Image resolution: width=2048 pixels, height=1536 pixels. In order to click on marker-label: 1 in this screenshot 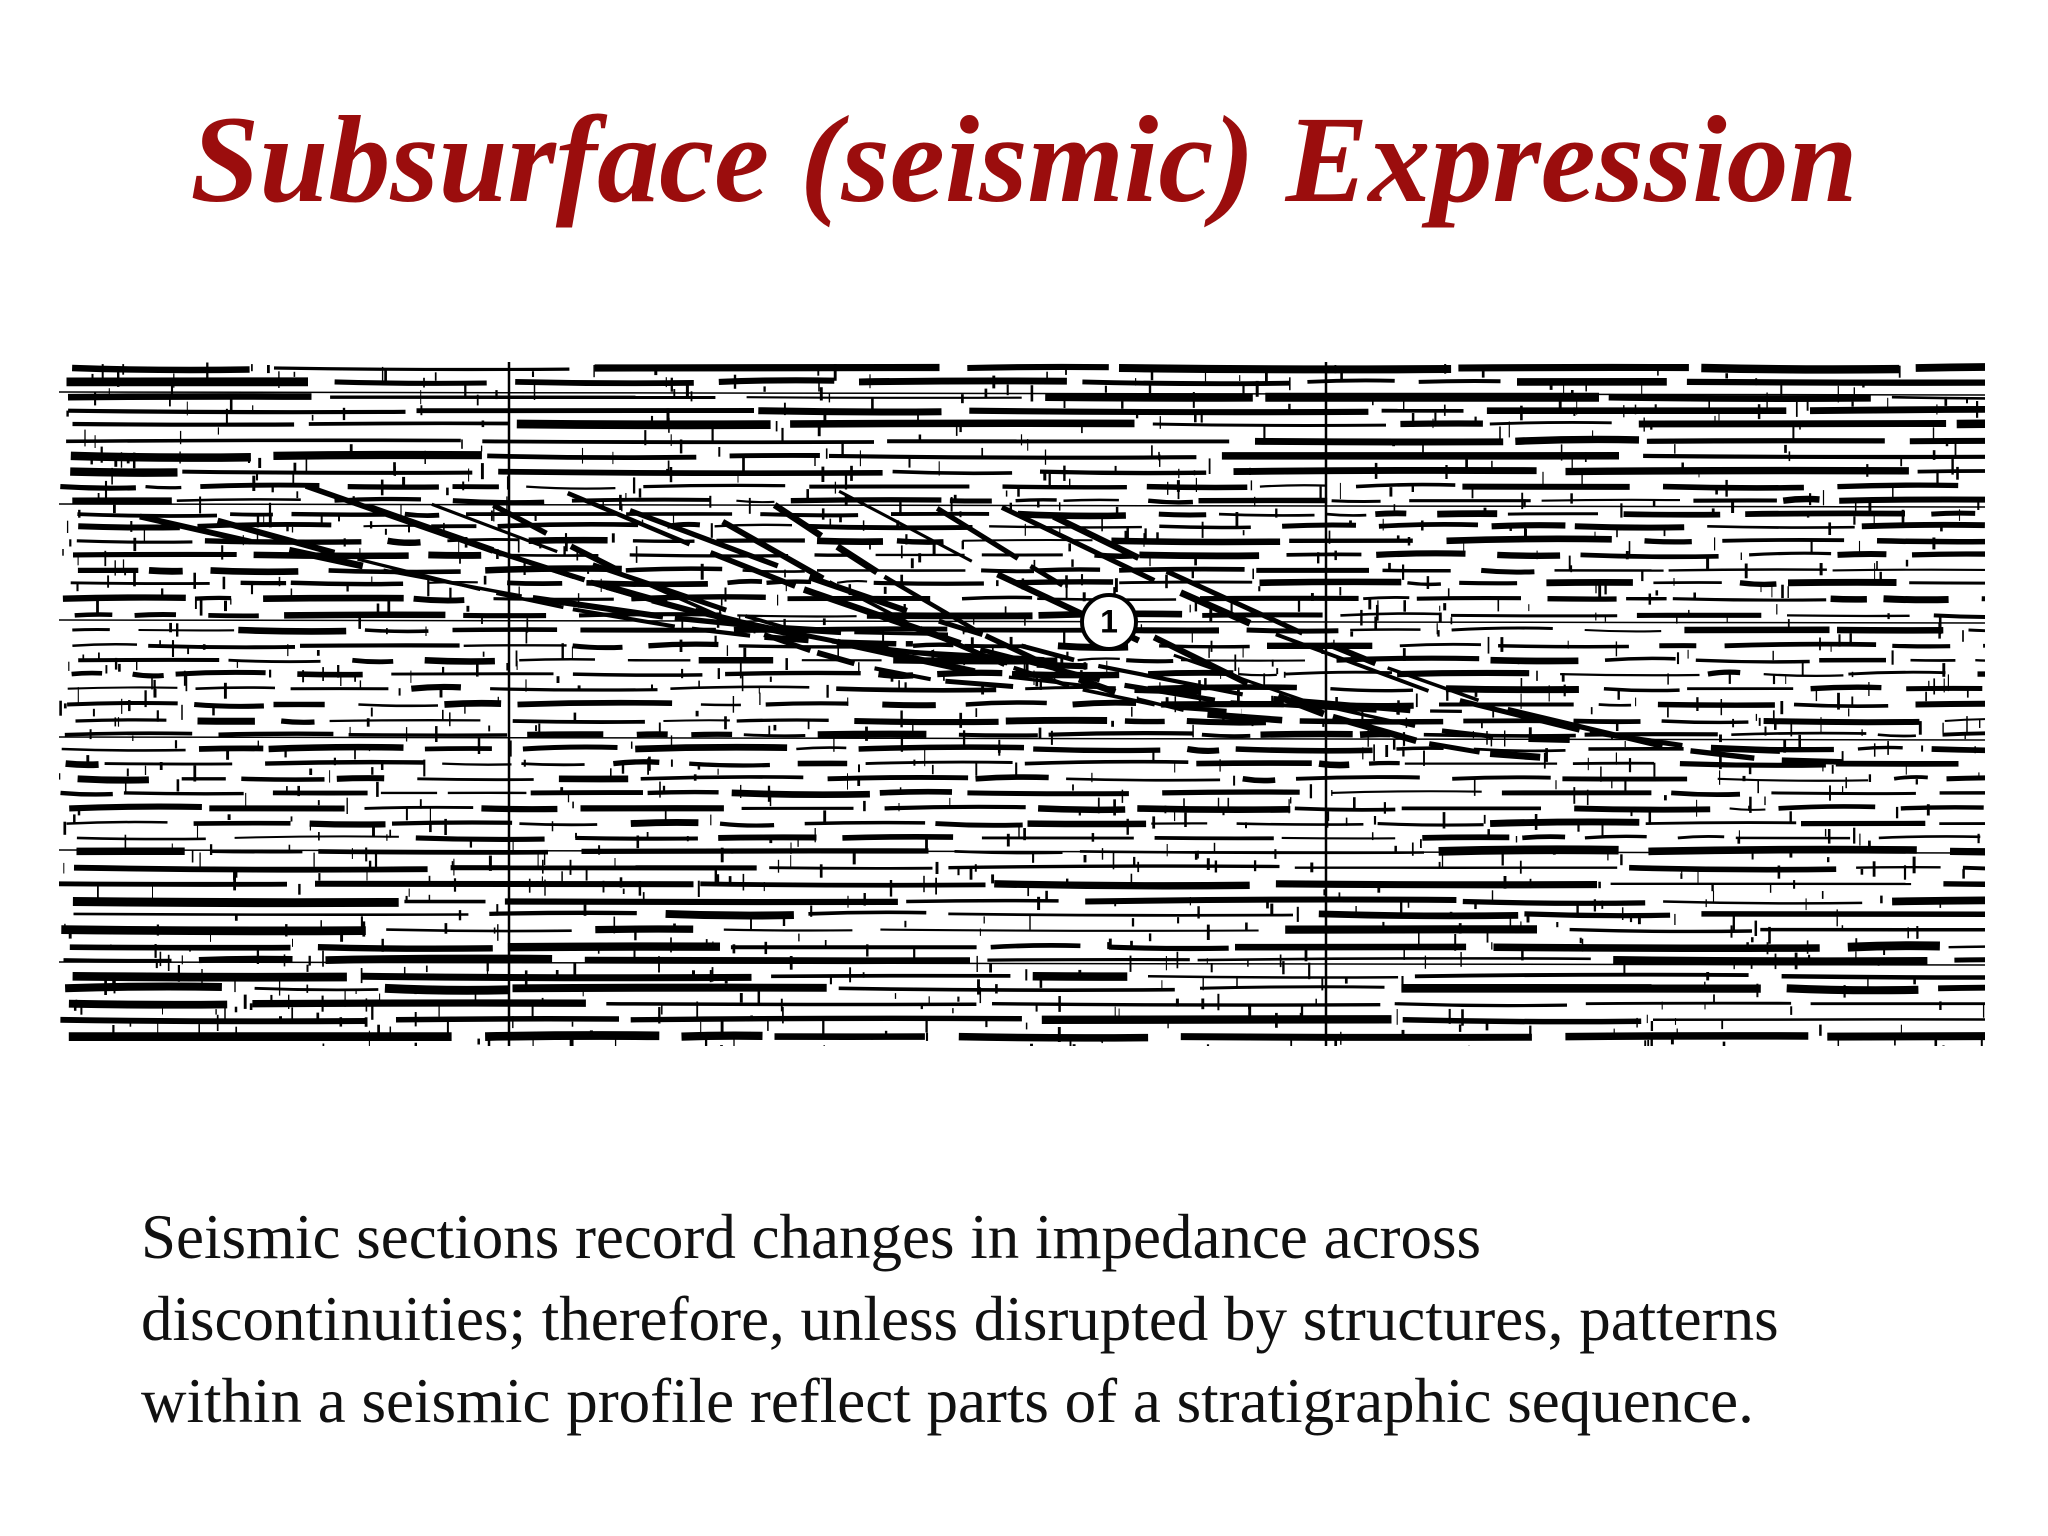, I will do `click(1109, 621)`.